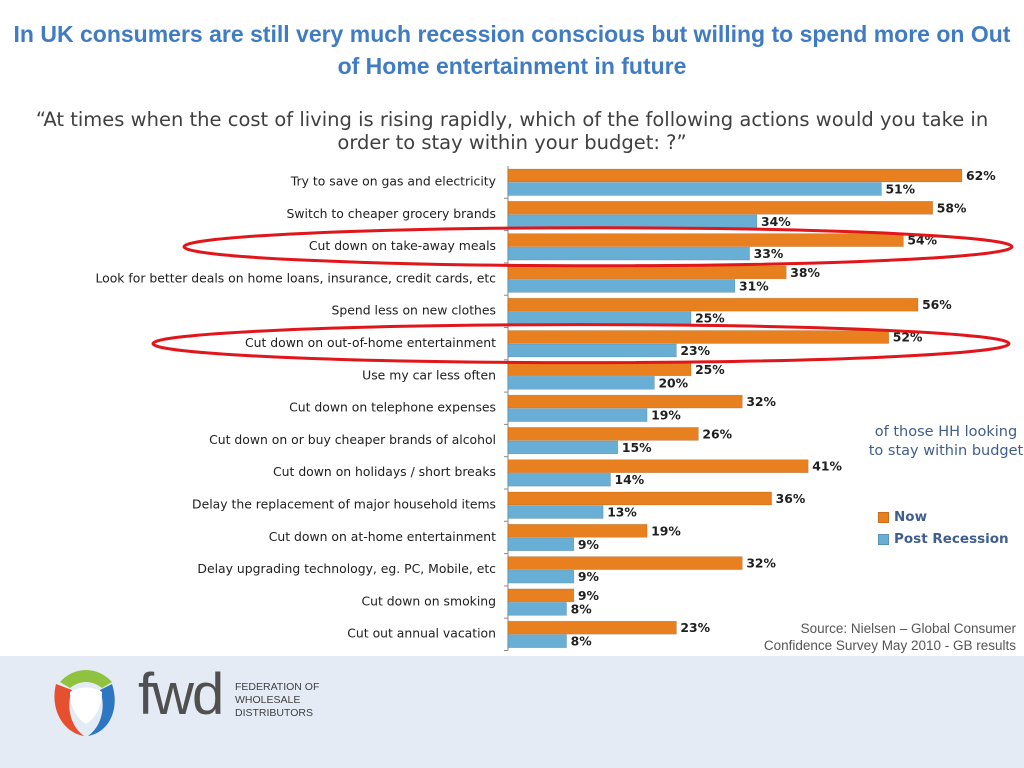 The height and width of the screenshot is (768, 1024). Describe the element at coordinates (277, 687) in the screenshot. I see `org-name-line-1: FEDERATION OF` at that location.